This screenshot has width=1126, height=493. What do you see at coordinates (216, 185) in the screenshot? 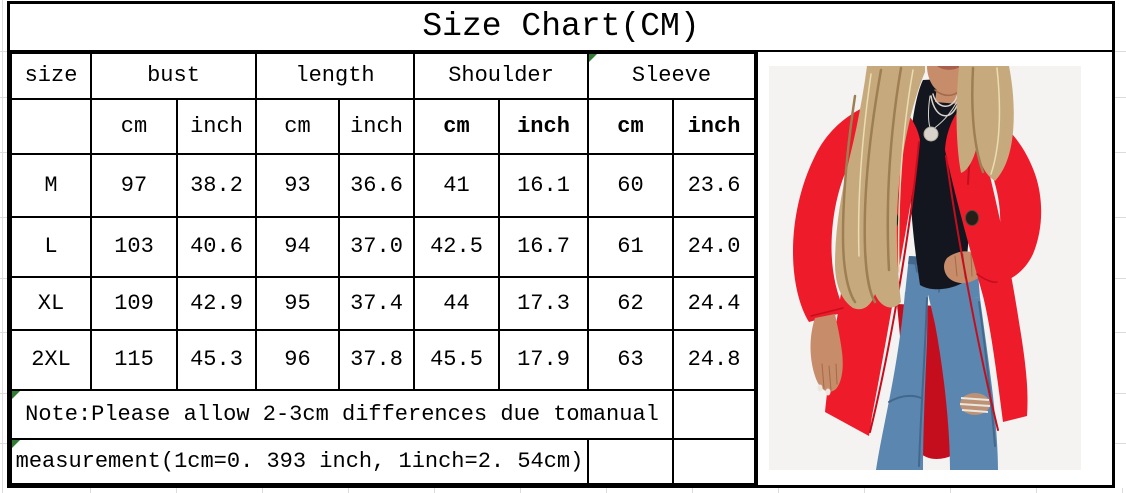
I see `measurement-cell: 38.2` at bounding box center [216, 185].